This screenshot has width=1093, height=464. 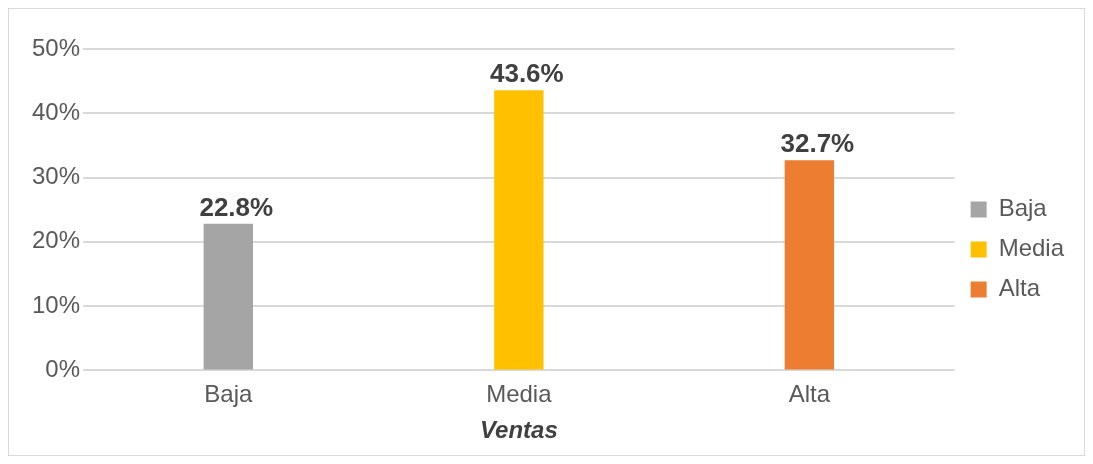 I want to click on x-tick-label: Media, so click(x=519, y=394).